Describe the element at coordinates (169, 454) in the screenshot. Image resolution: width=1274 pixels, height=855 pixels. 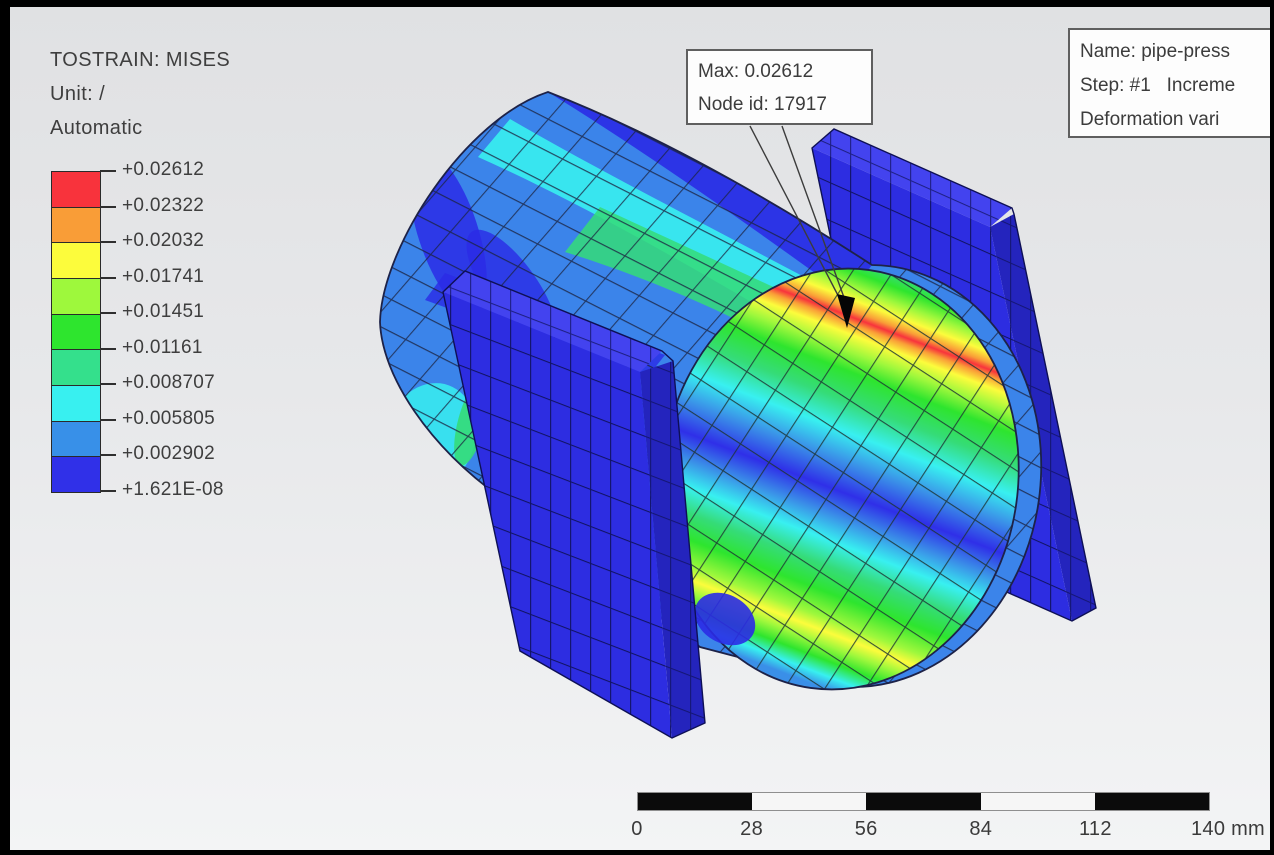
I see `legend-tick-label: +0.002902` at that location.